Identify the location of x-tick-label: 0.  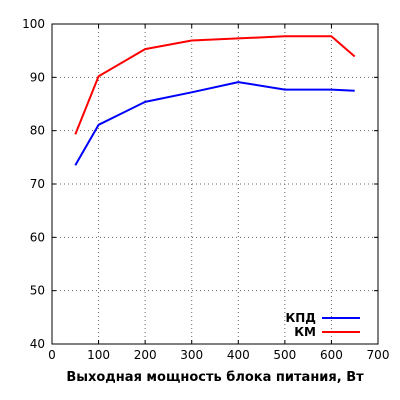
(52, 355).